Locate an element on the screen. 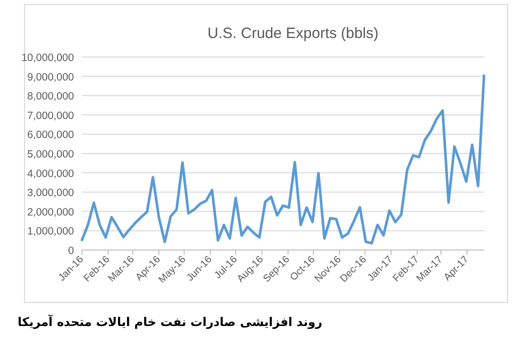 This screenshot has height=342, width=514. text: روند افزایشی صادرات نفت خام ایالات متحده آمریکا is located at coordinates (170, 321).